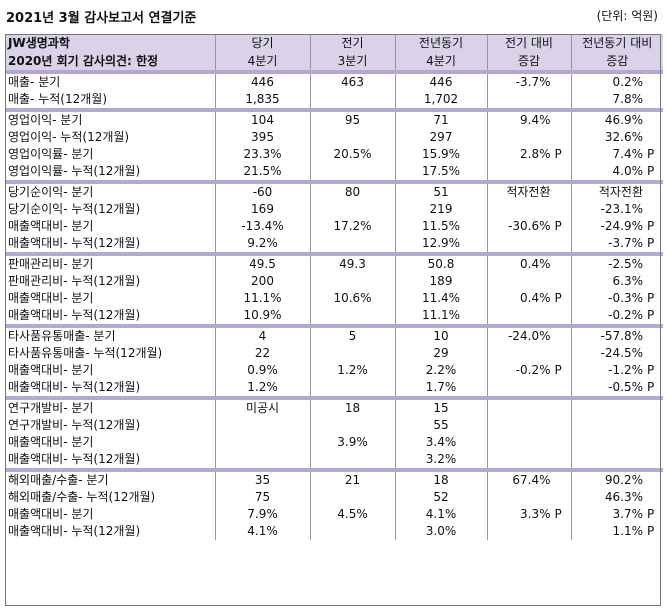  I want to click on yoy-value: 7.4%, so click(628, 154).